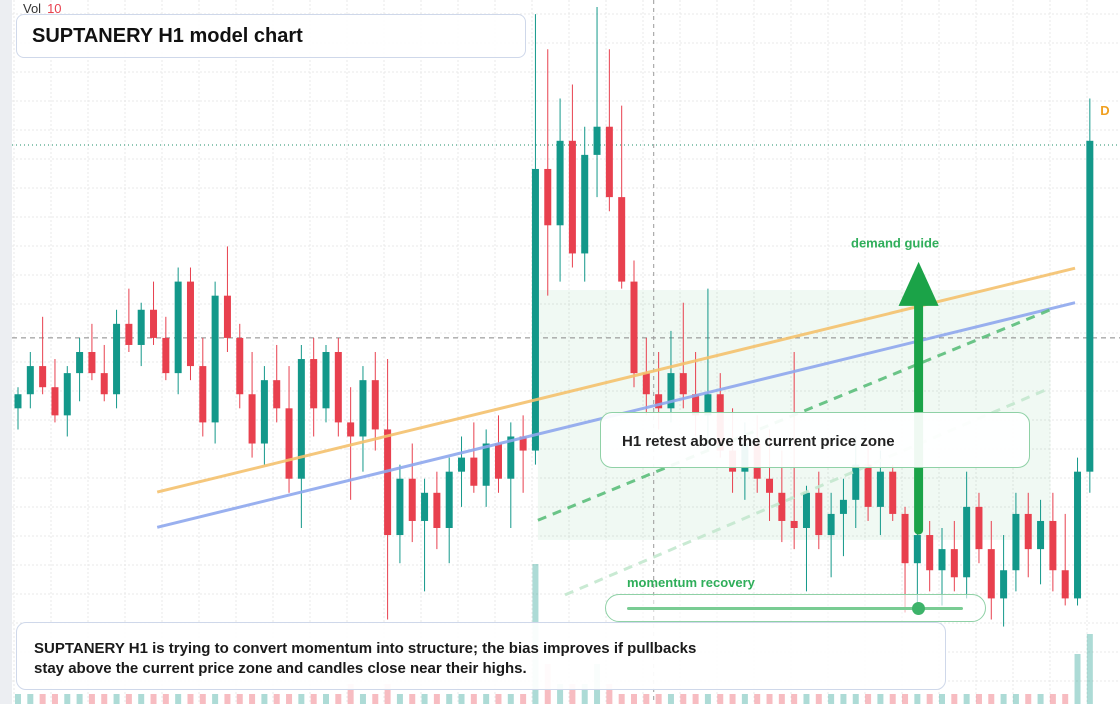  What do you see at coordinates (691, 582) in the screenshot?
I see `slider-label: momentum recovery` at bounding box center [691, 582].